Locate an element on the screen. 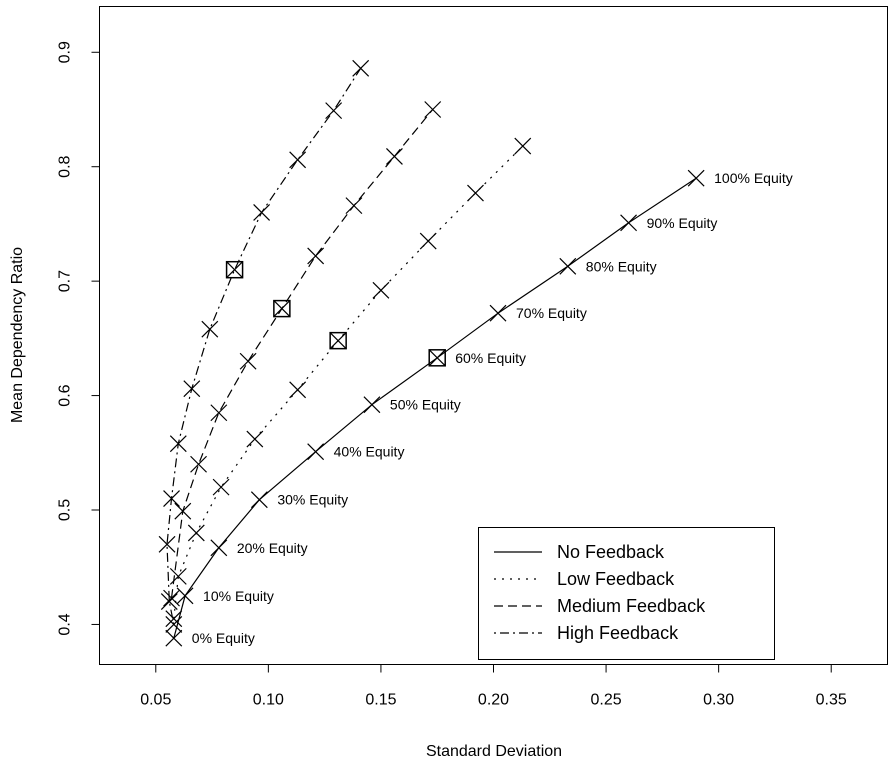  y-axis-label: Mean Dependency Ratio is located at coordinates (17, 335).